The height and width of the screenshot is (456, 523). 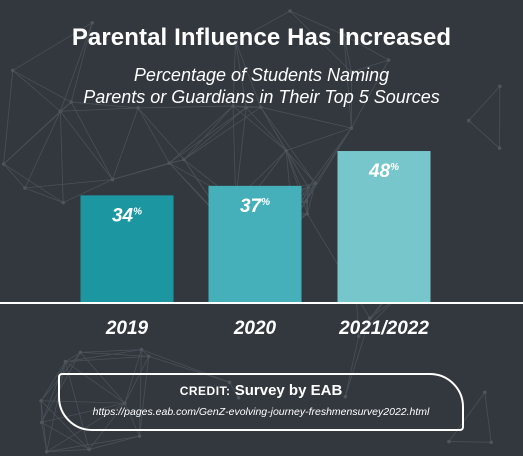 I want to click on category-label: 2021/2022, so click(x=383, y=328).